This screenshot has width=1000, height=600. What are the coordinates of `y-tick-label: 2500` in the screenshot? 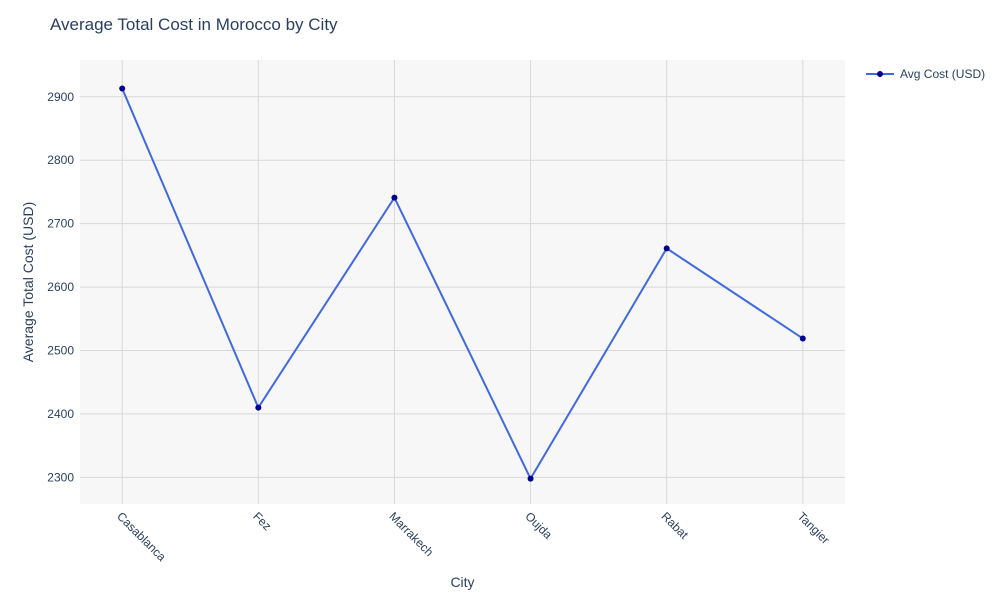 It's located at (60, 351).